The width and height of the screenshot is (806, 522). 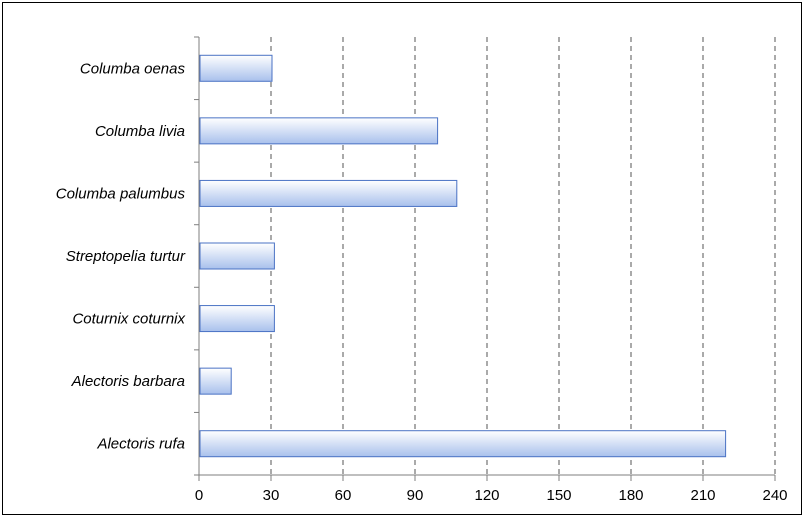 What do you see at coordinates (126, 256) in the screenshot?
I see `category-label-streptopelia-turtur: Streptopelia turtur` at bounding box center [126, 256].